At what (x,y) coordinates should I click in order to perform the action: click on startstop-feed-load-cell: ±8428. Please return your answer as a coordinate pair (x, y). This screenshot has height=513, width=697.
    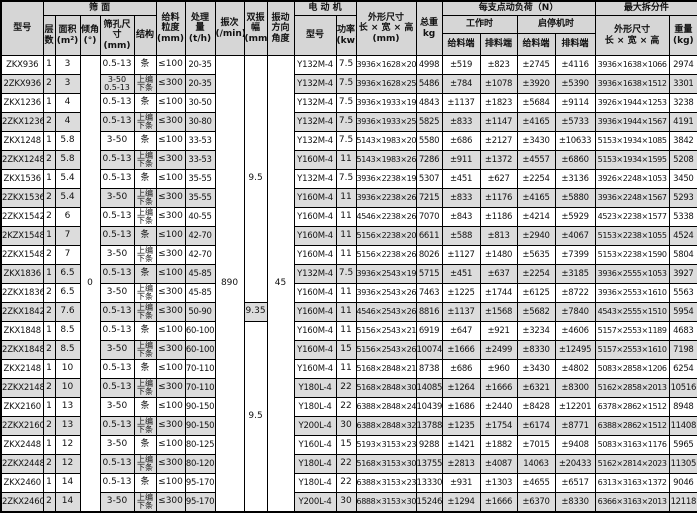
    Looking at the image, I should click on (536, 407).